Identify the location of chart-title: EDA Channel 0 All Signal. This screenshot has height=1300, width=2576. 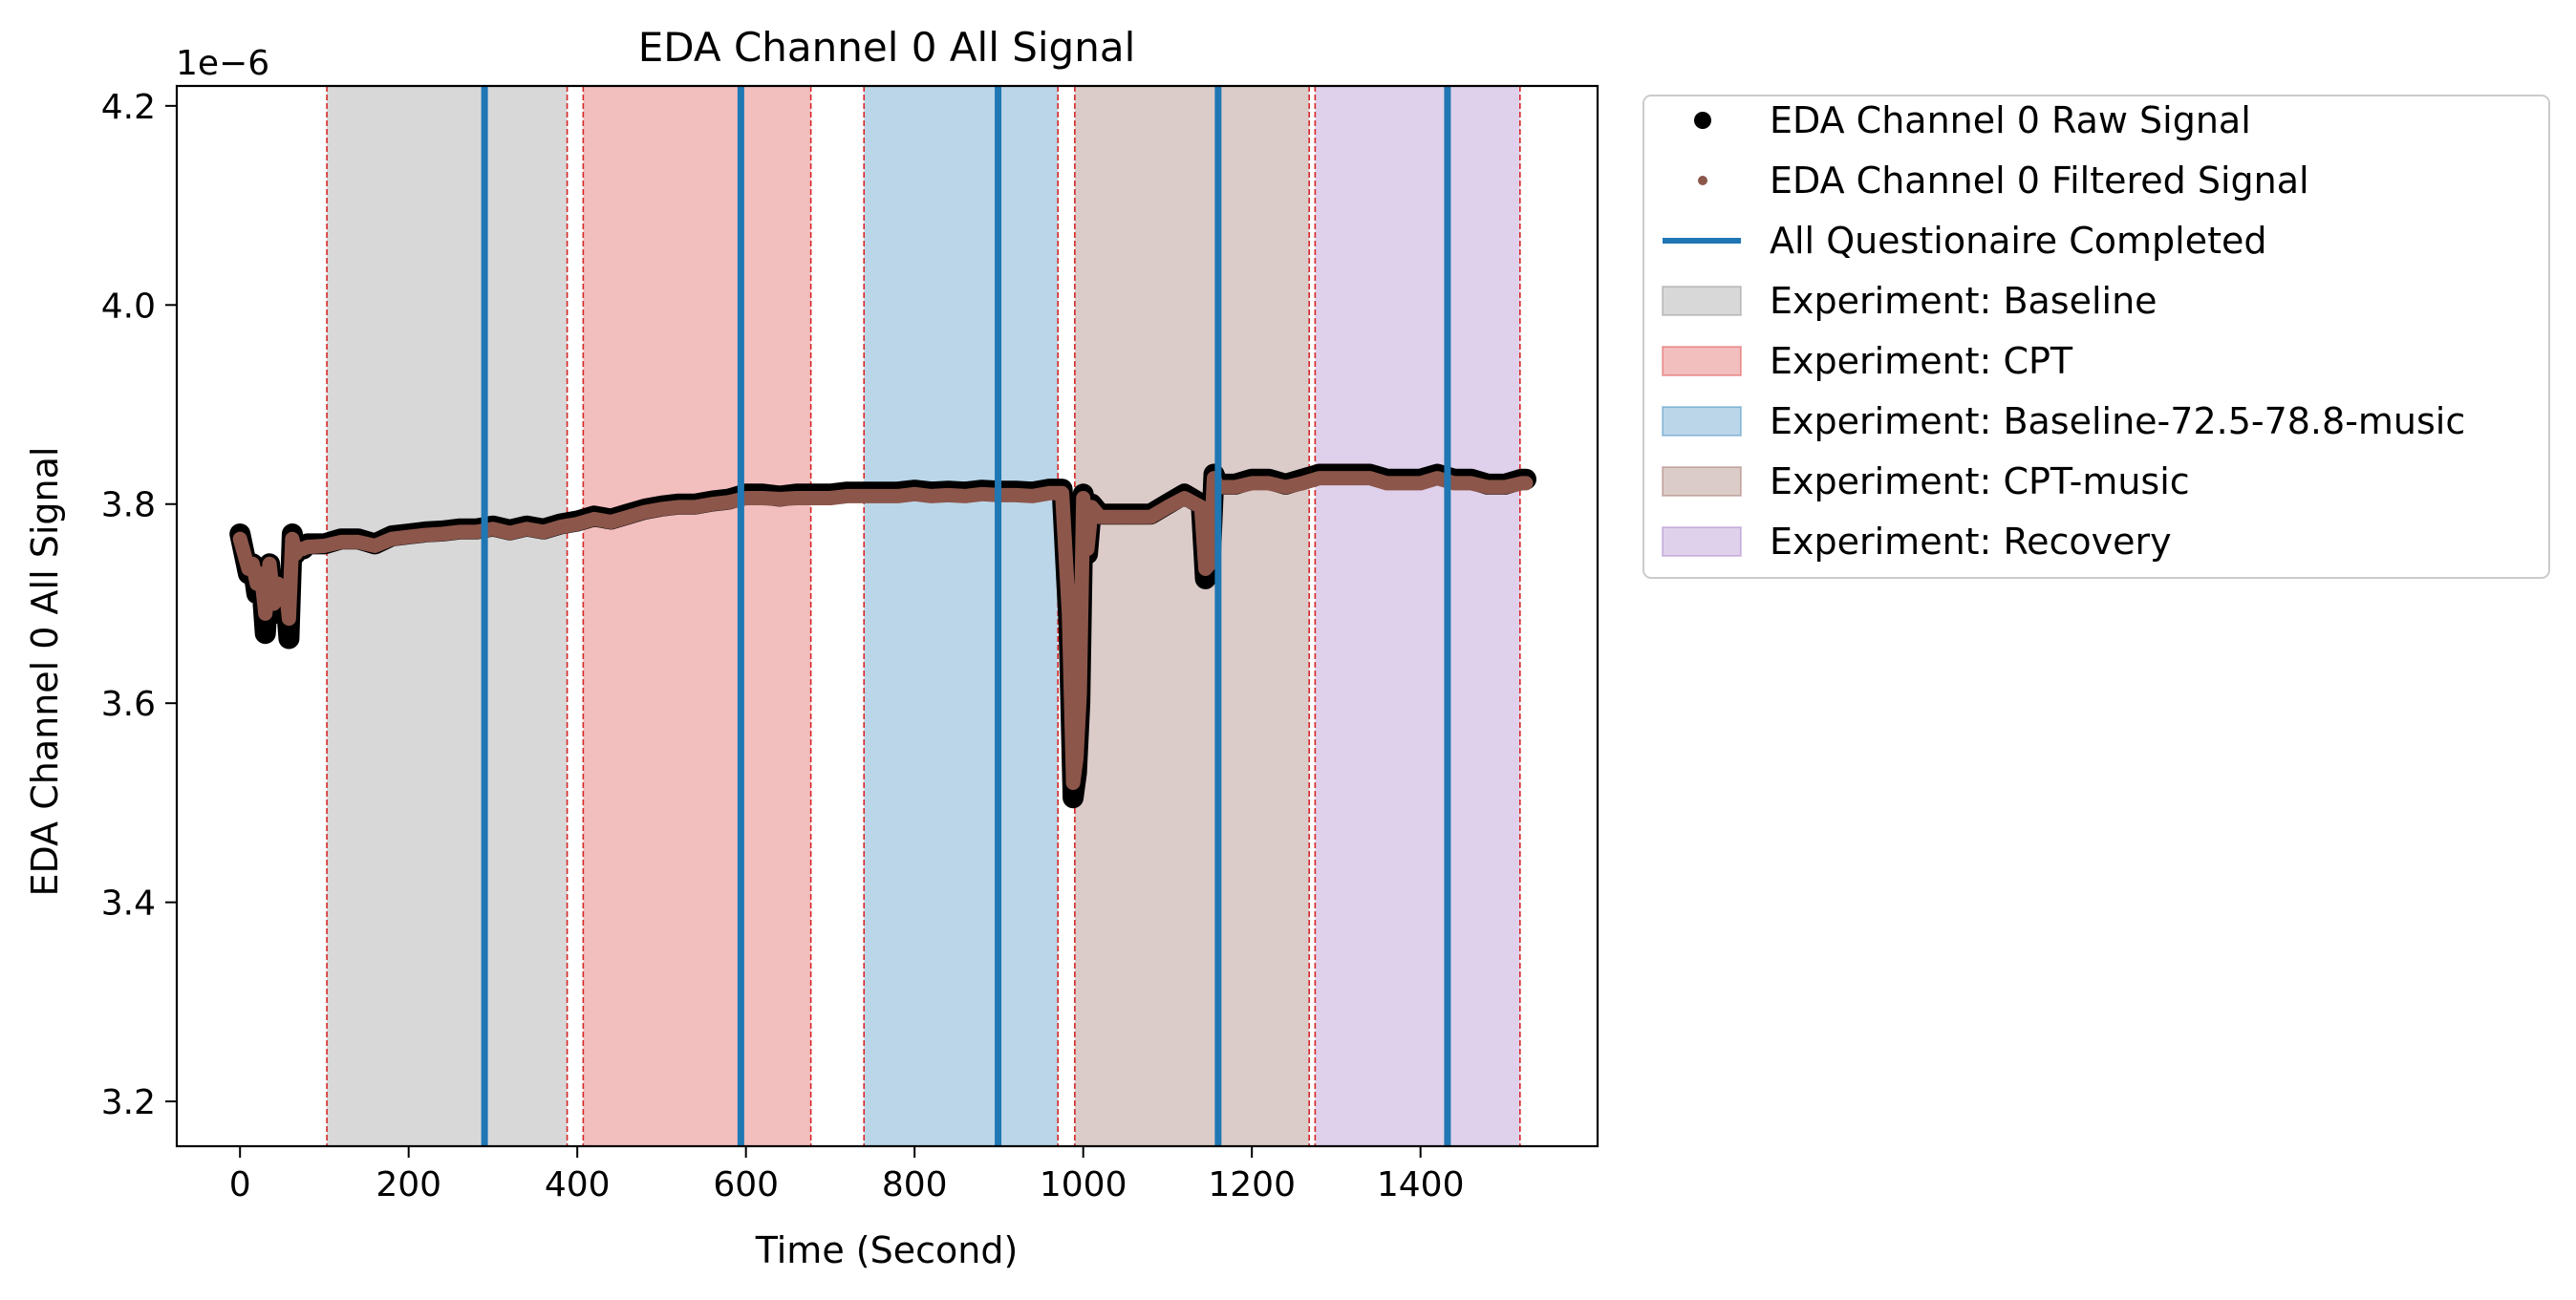
(887, 47).